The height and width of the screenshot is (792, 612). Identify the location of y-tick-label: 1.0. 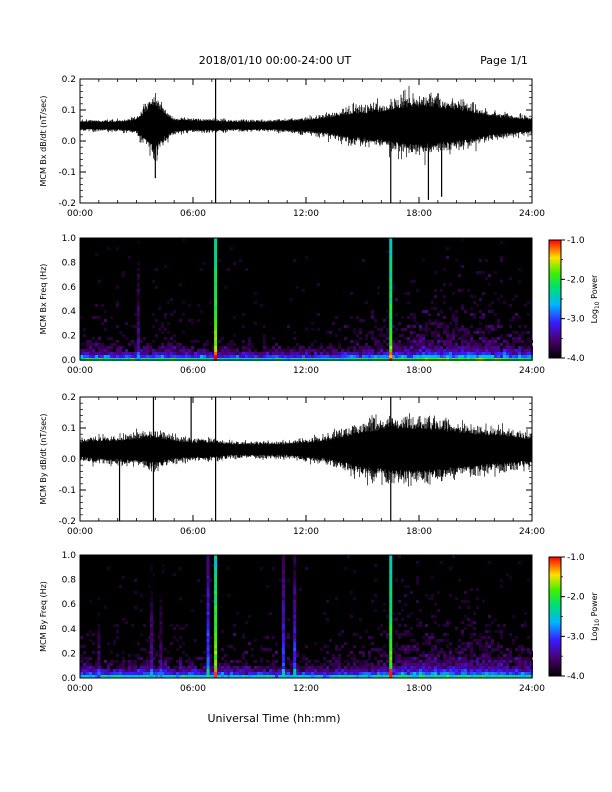
(69, 556).